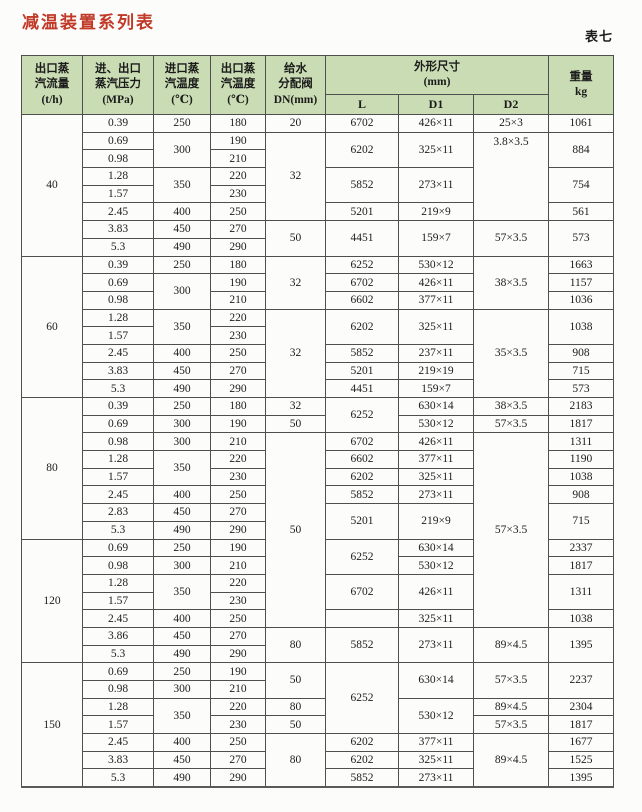 The height and width of the screenshot is (812, 642). What do you see at coordinates (581, 238) in the screenshot?
I see `table-cell: 573` at bounding box center [581, 238].